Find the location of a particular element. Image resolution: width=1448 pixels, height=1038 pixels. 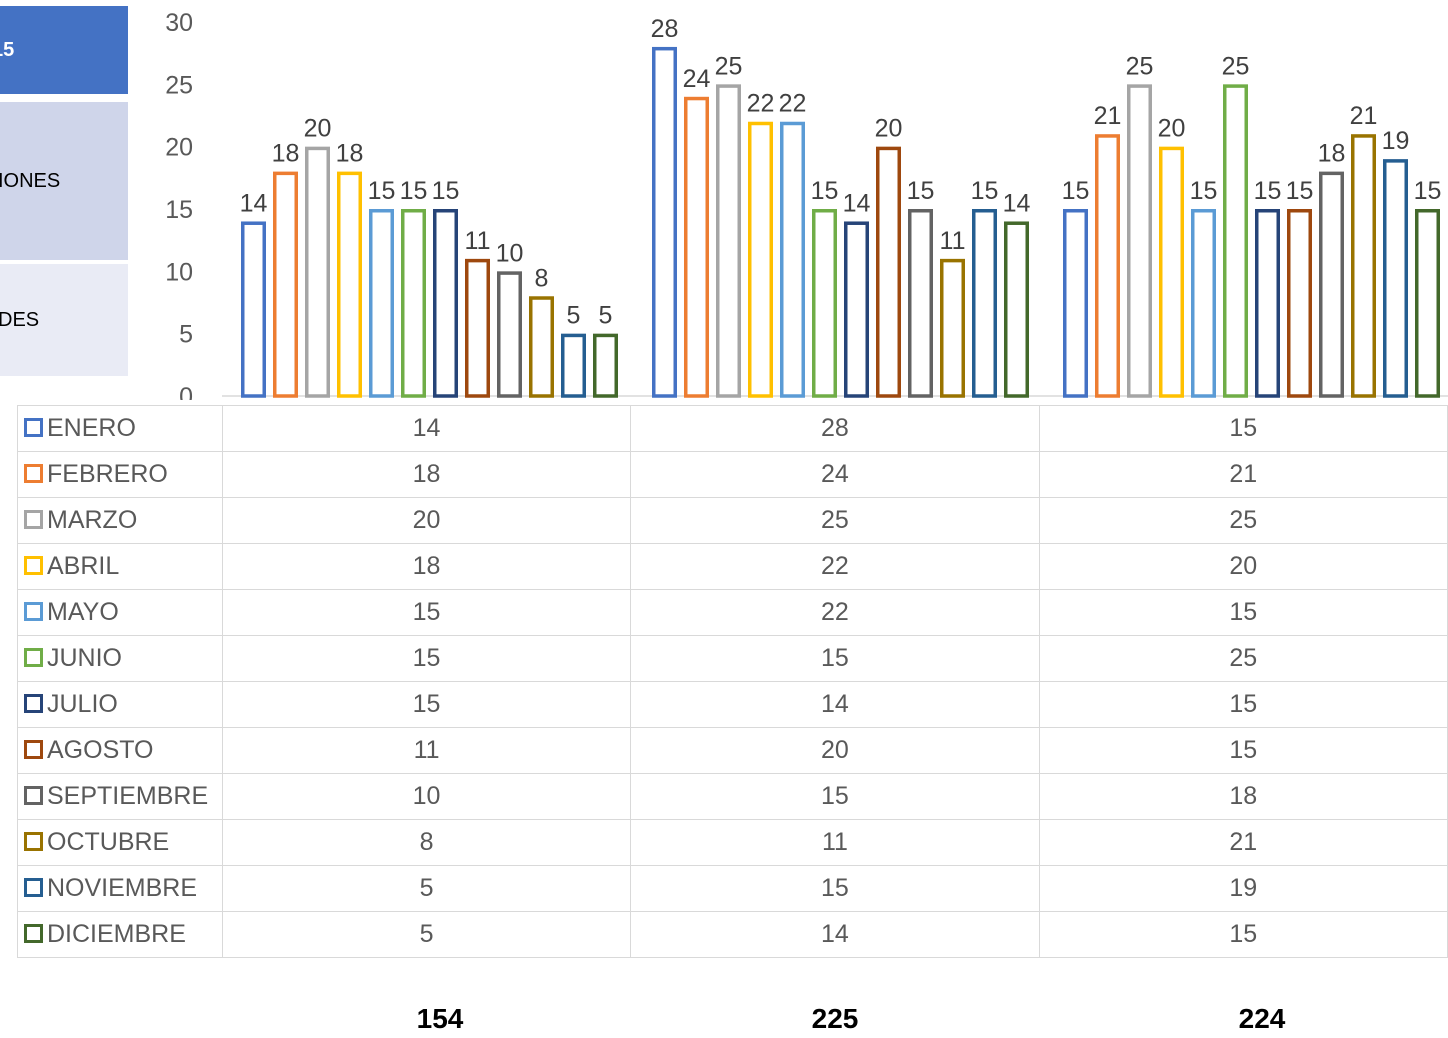

series-name-cell: ABRIL is located at coordinates (120, 566).